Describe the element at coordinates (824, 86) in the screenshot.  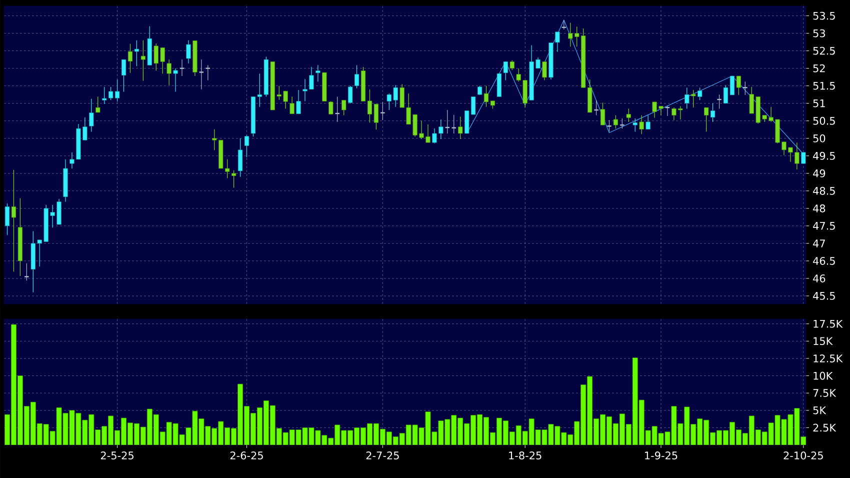
I see `y-tick-label: 51.5` at that location.